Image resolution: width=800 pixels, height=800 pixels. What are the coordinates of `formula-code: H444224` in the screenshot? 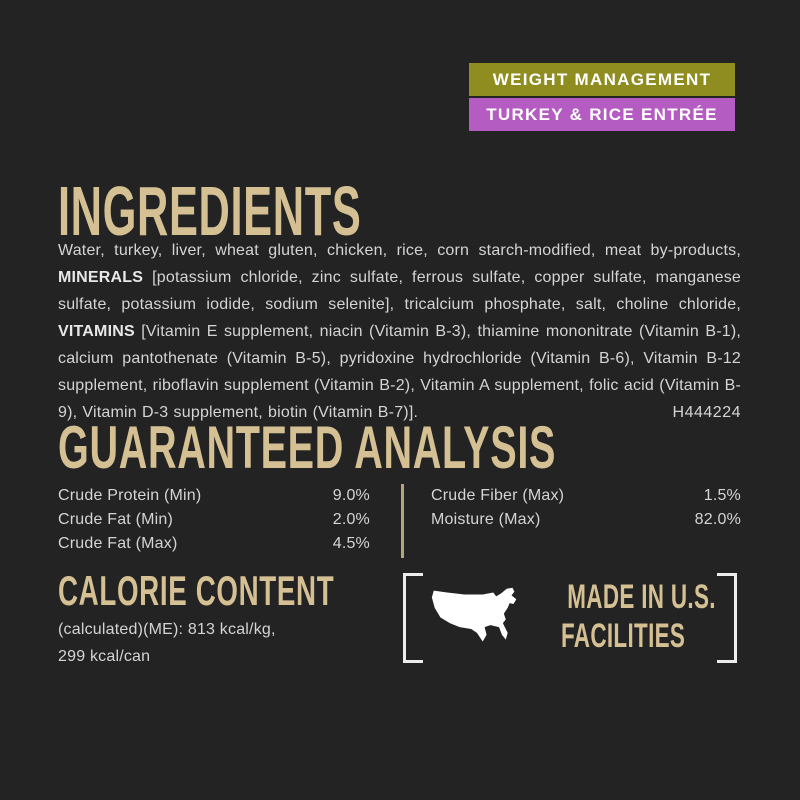 It's located at (706, 412).